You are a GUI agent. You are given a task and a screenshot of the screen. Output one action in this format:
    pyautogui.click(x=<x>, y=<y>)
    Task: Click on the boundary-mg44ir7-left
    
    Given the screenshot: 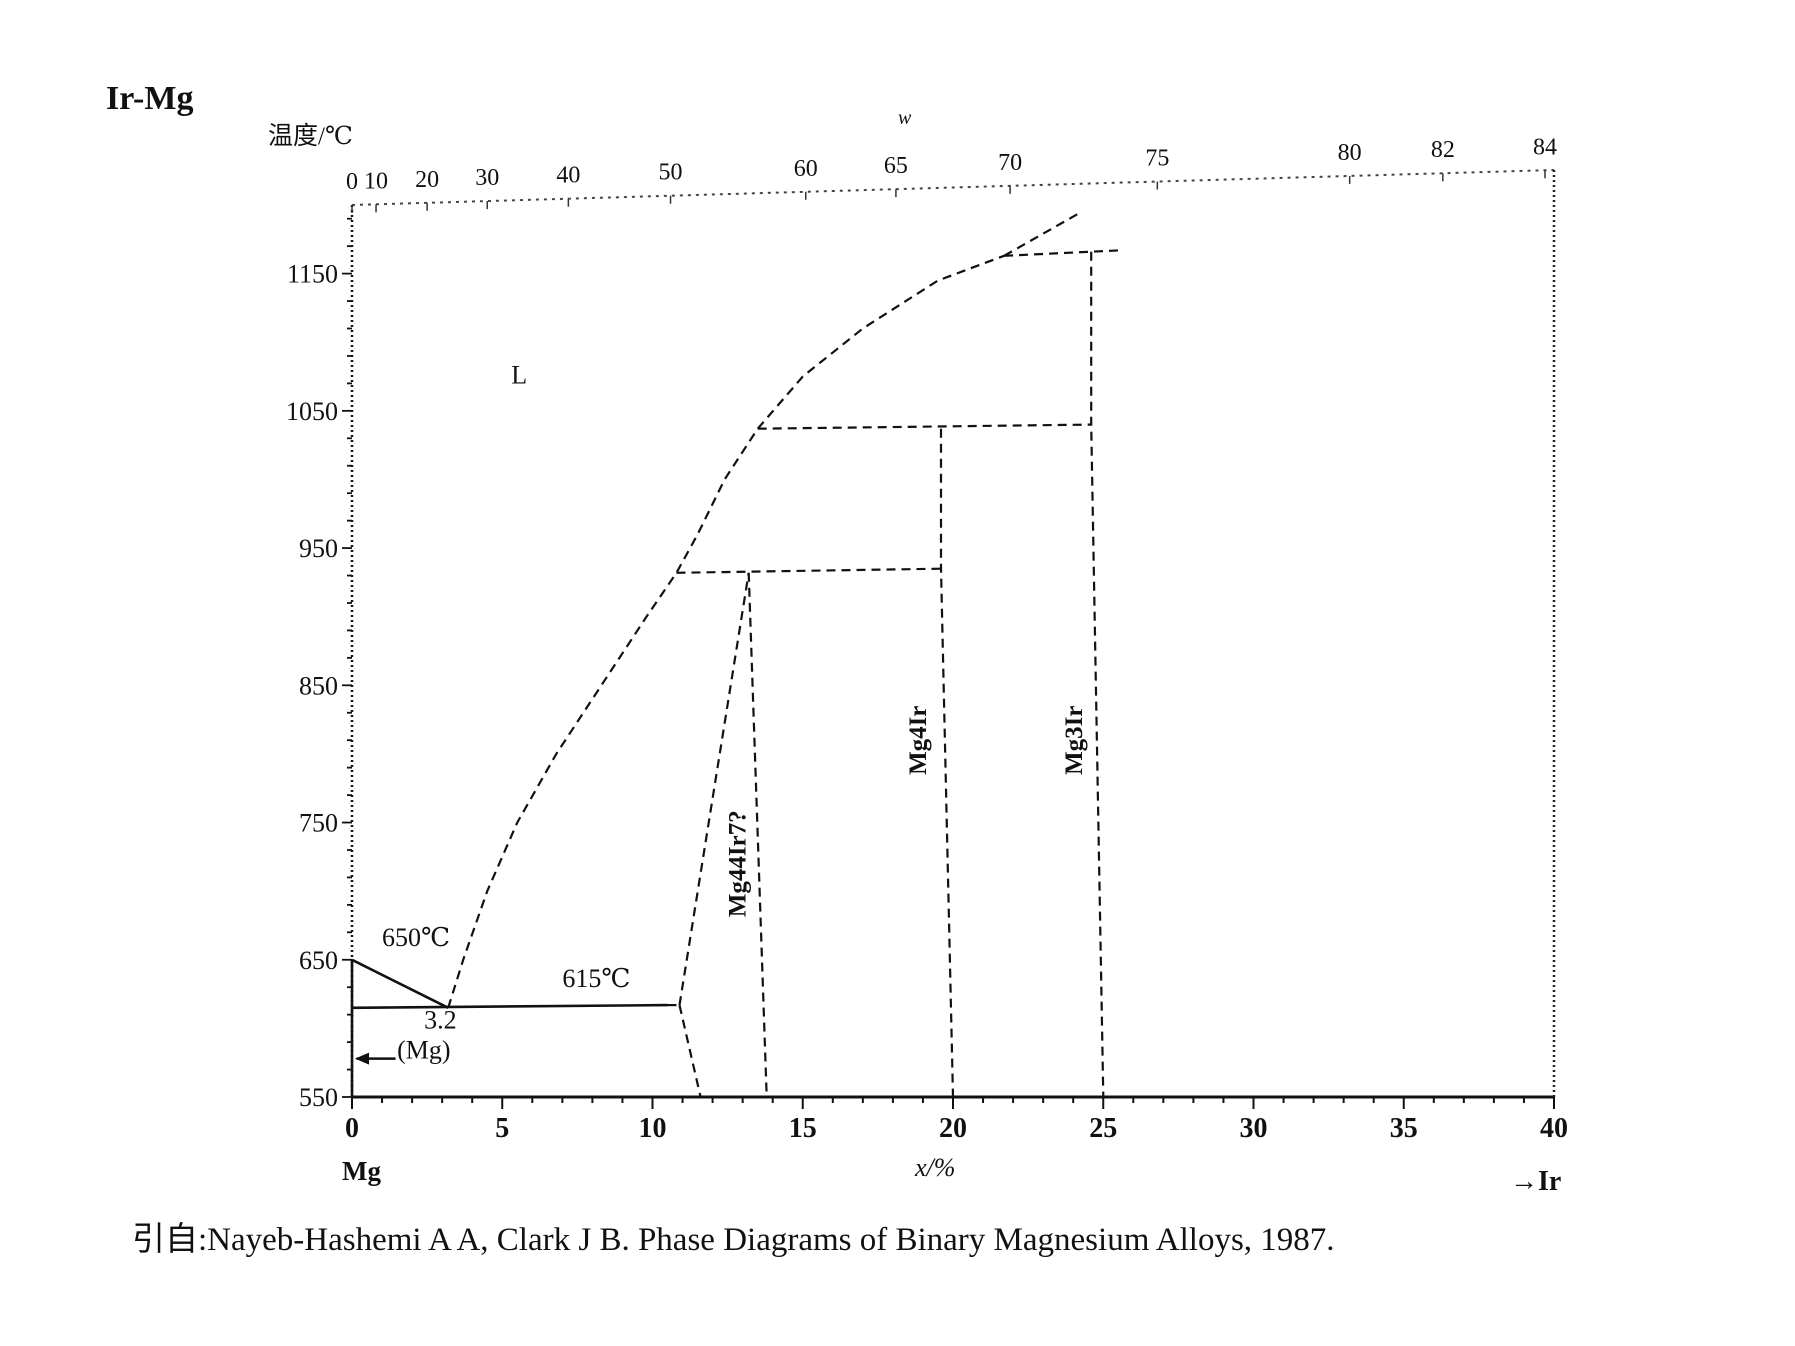 What is the action you would take?
    pyautogui.click(x=690, y=1051)
    